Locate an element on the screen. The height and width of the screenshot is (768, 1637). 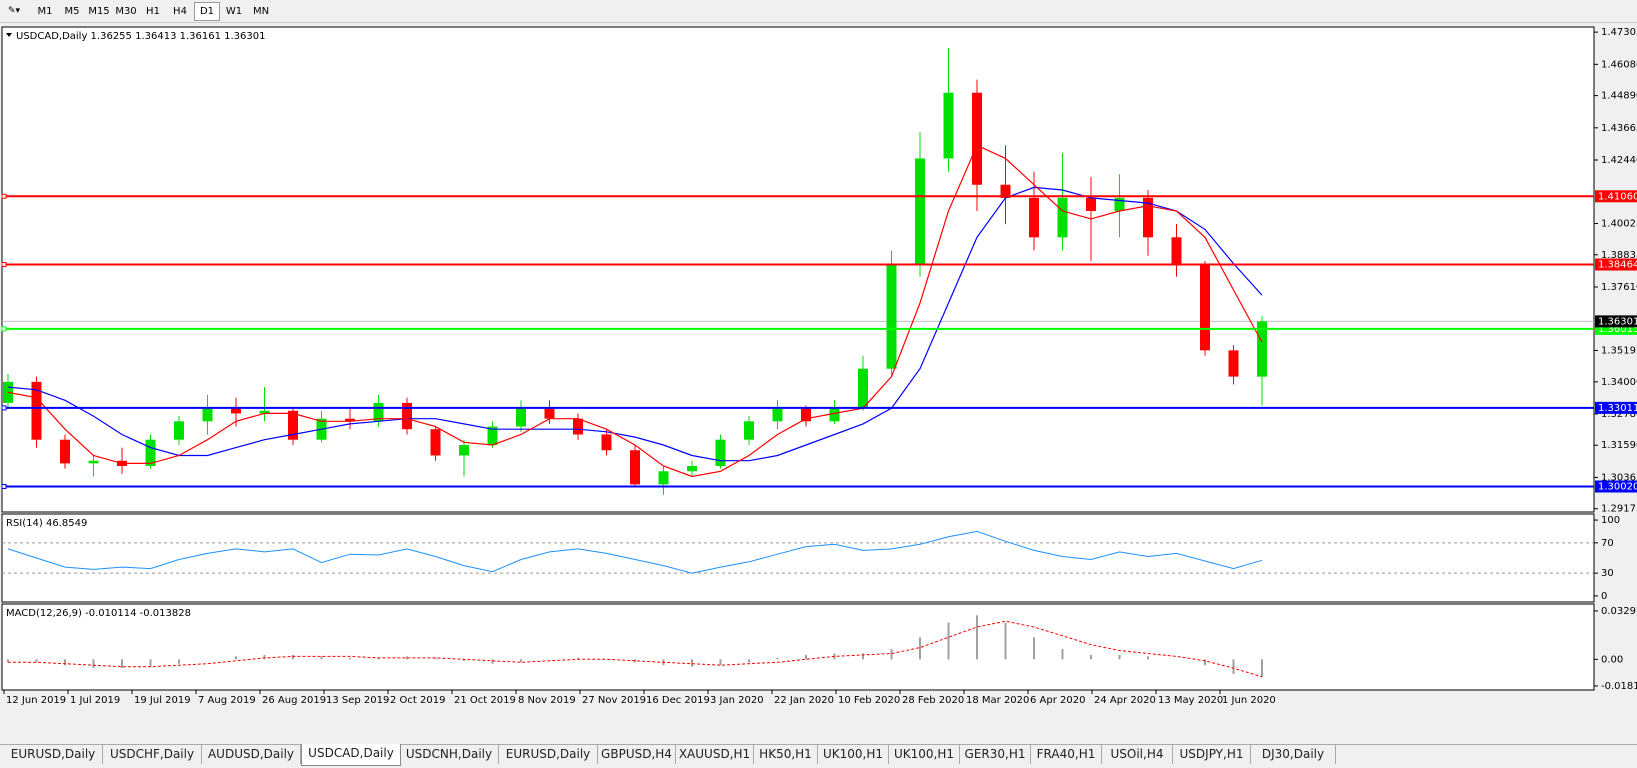
symbol-tab: USDCAD,Daily is located at coordinates (351, 755).